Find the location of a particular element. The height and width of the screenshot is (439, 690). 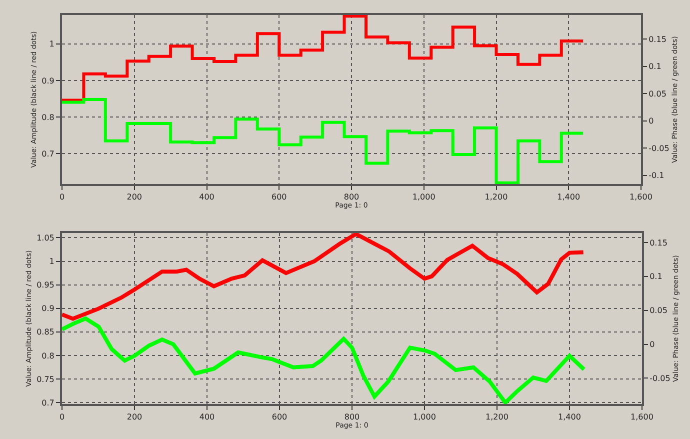

y-tick-label: 0.95 is located at coordinates (45, 285).